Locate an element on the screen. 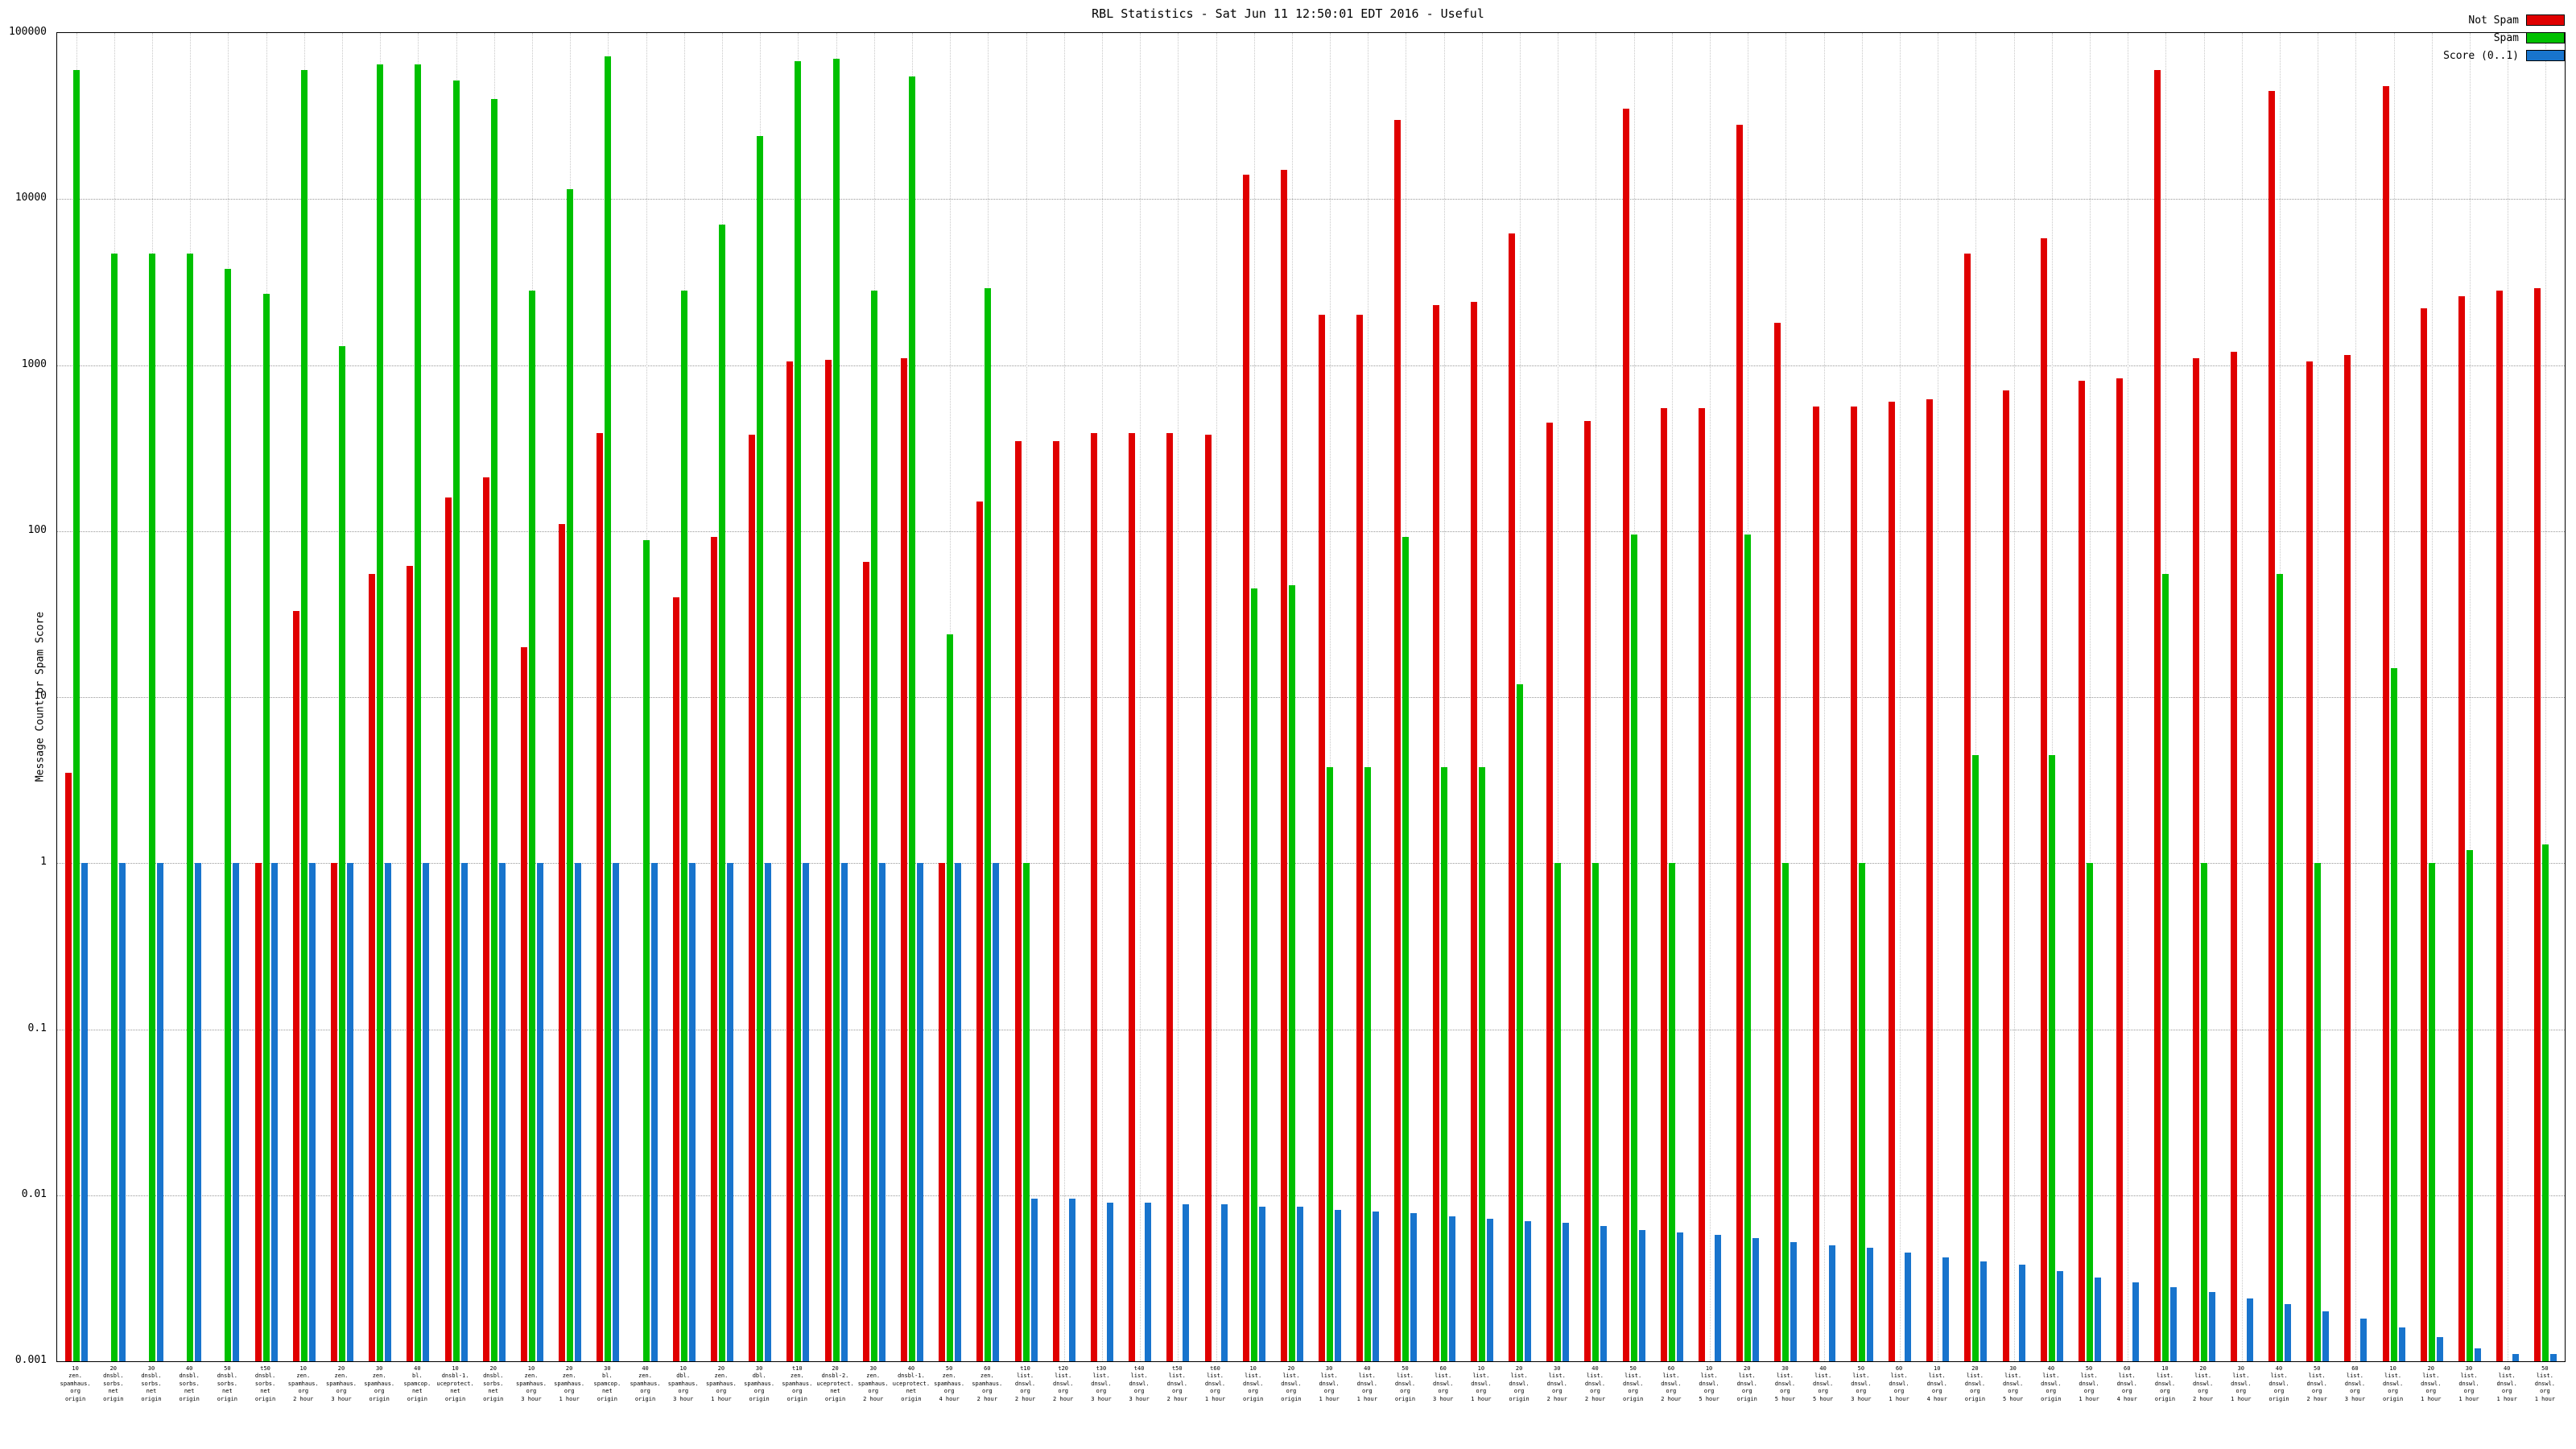  x-tick-label: 20 dnsbl-2. uceprotect. net origin is located at coordinates (835, 1383).